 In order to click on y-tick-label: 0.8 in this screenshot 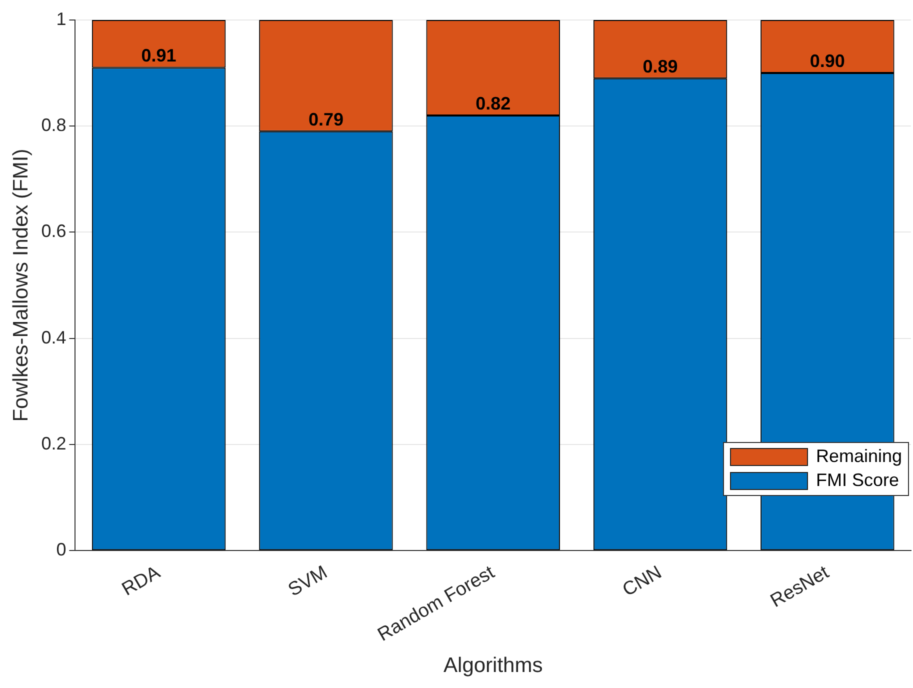, I will do `click(53, 125)`.